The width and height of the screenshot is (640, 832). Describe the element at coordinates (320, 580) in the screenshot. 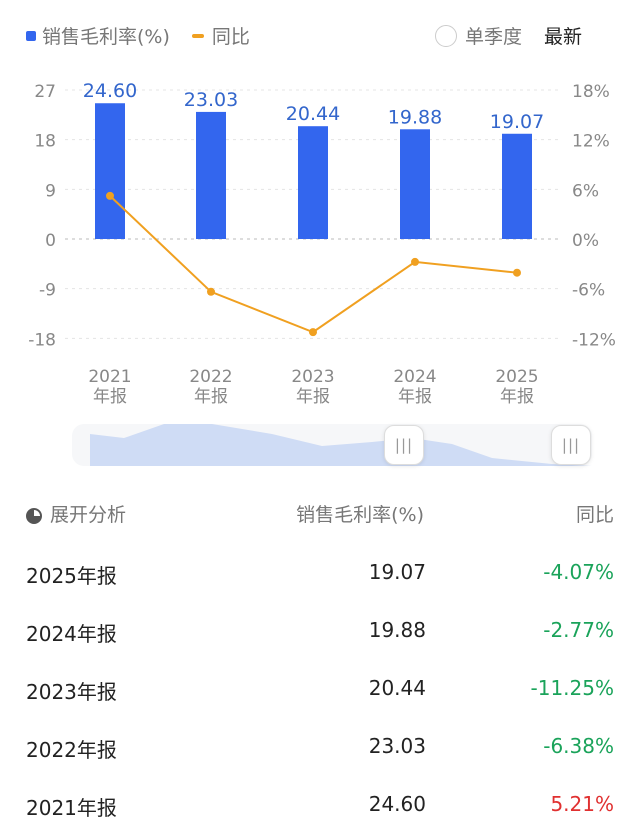

I see `table-row: 2025年报 19.07 -4.07%` at that location.